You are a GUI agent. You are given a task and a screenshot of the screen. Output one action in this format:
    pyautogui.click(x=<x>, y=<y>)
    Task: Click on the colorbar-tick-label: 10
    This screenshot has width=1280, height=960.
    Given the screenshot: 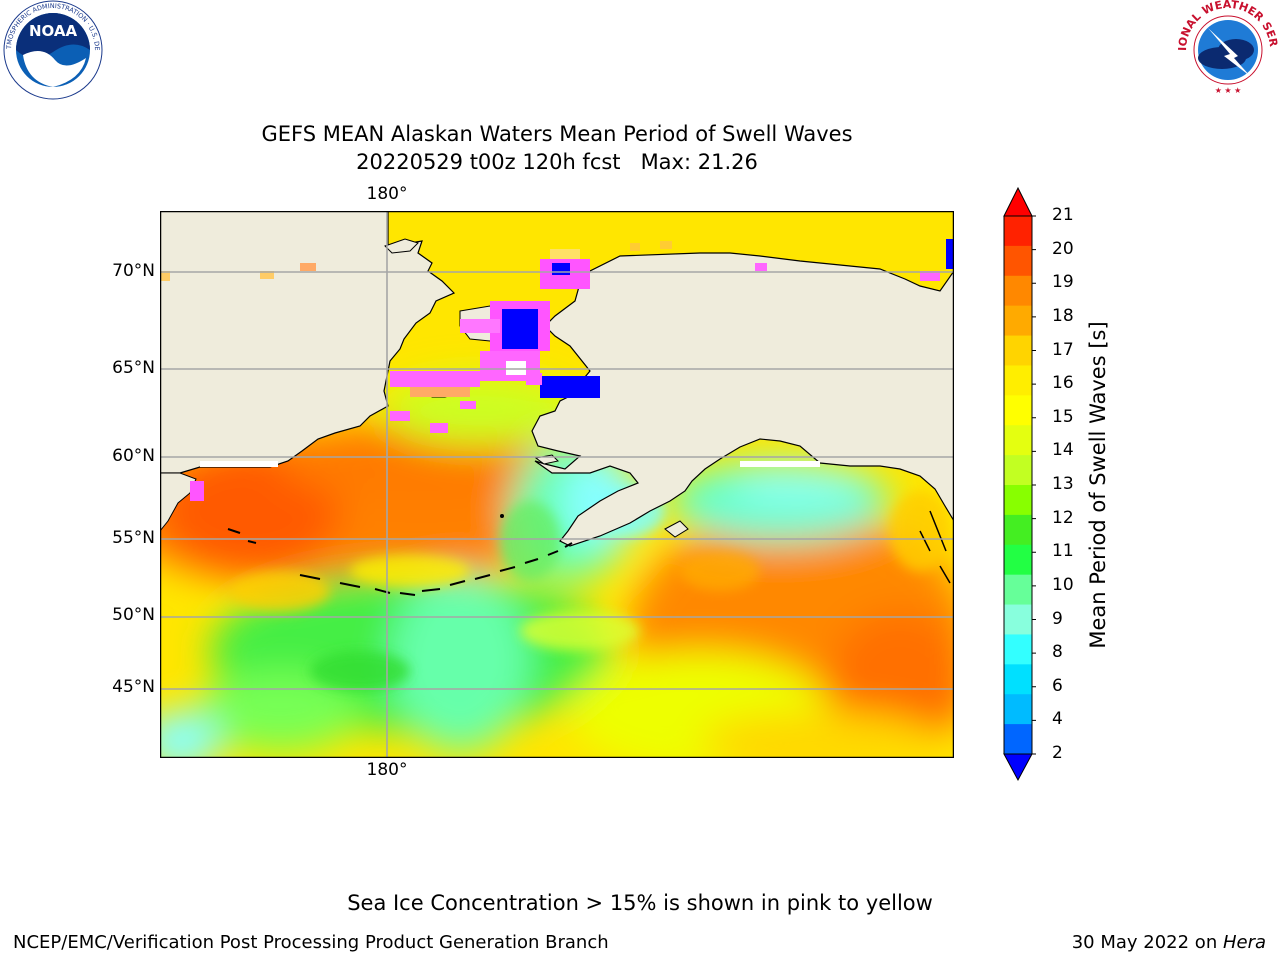 What is the action you would take?
    pyautogui.click(x=1063, y=584)
    